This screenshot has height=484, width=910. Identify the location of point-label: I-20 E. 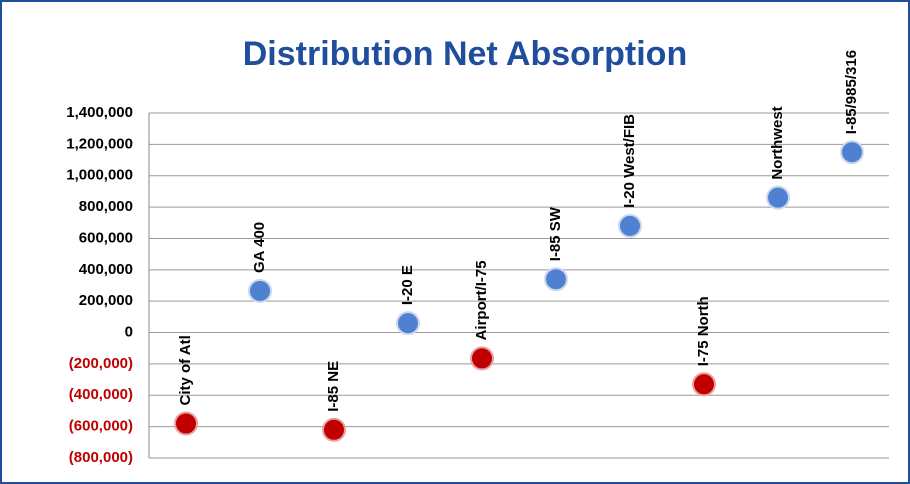
(407, 285).